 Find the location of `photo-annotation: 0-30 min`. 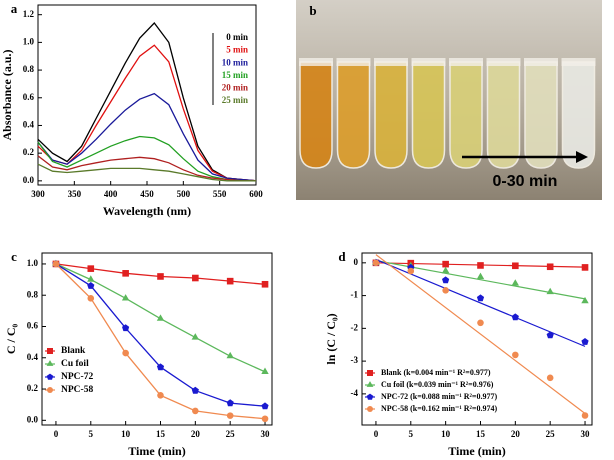

photo-annotation: 0-30 min is located at coordinates (525, 181).